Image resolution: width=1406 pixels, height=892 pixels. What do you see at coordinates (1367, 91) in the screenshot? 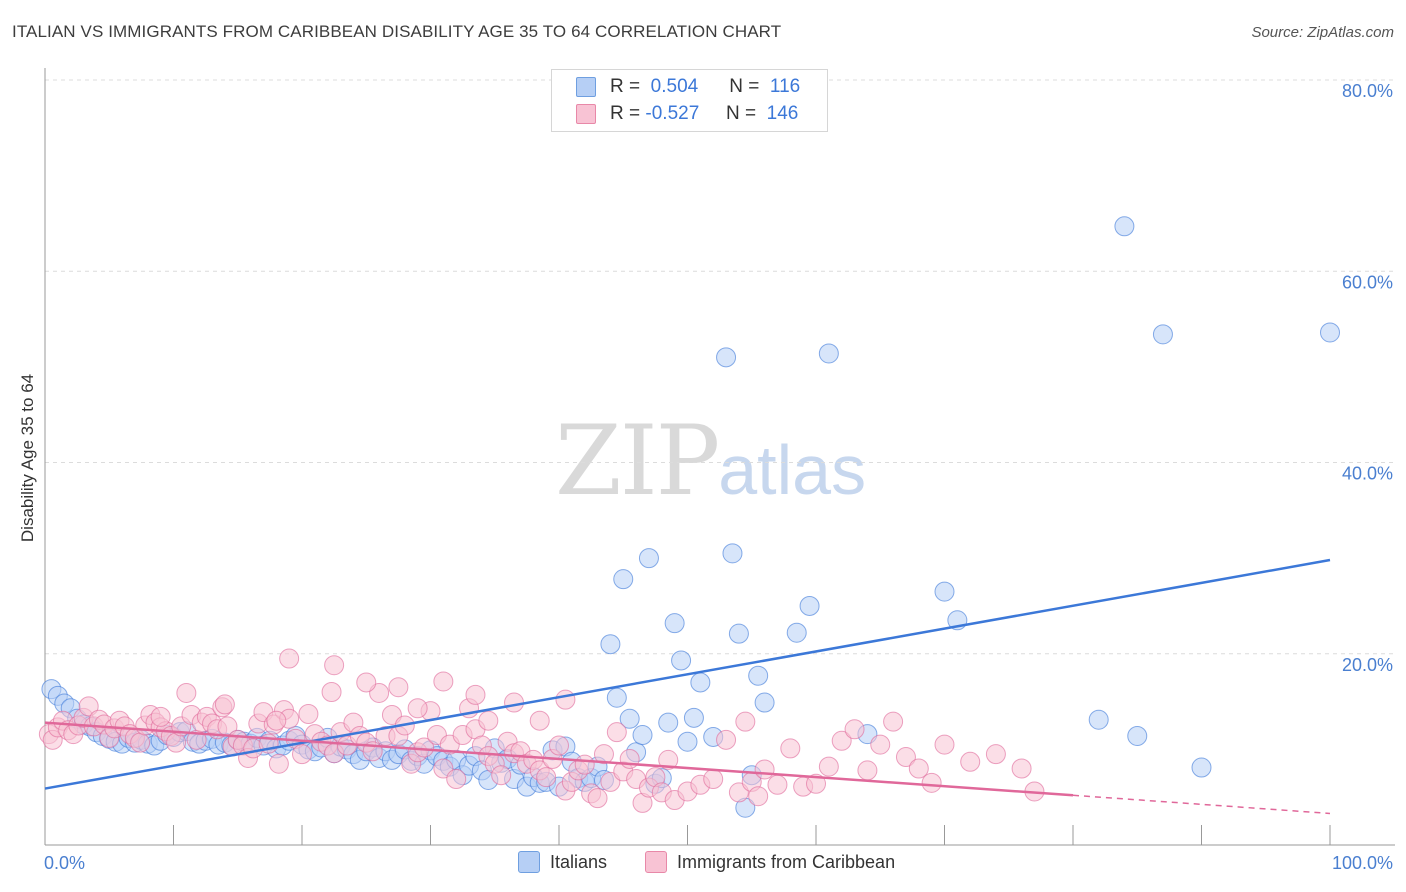
I see `y-tick-label: 80.0%` at bounding box center [1367, 91].